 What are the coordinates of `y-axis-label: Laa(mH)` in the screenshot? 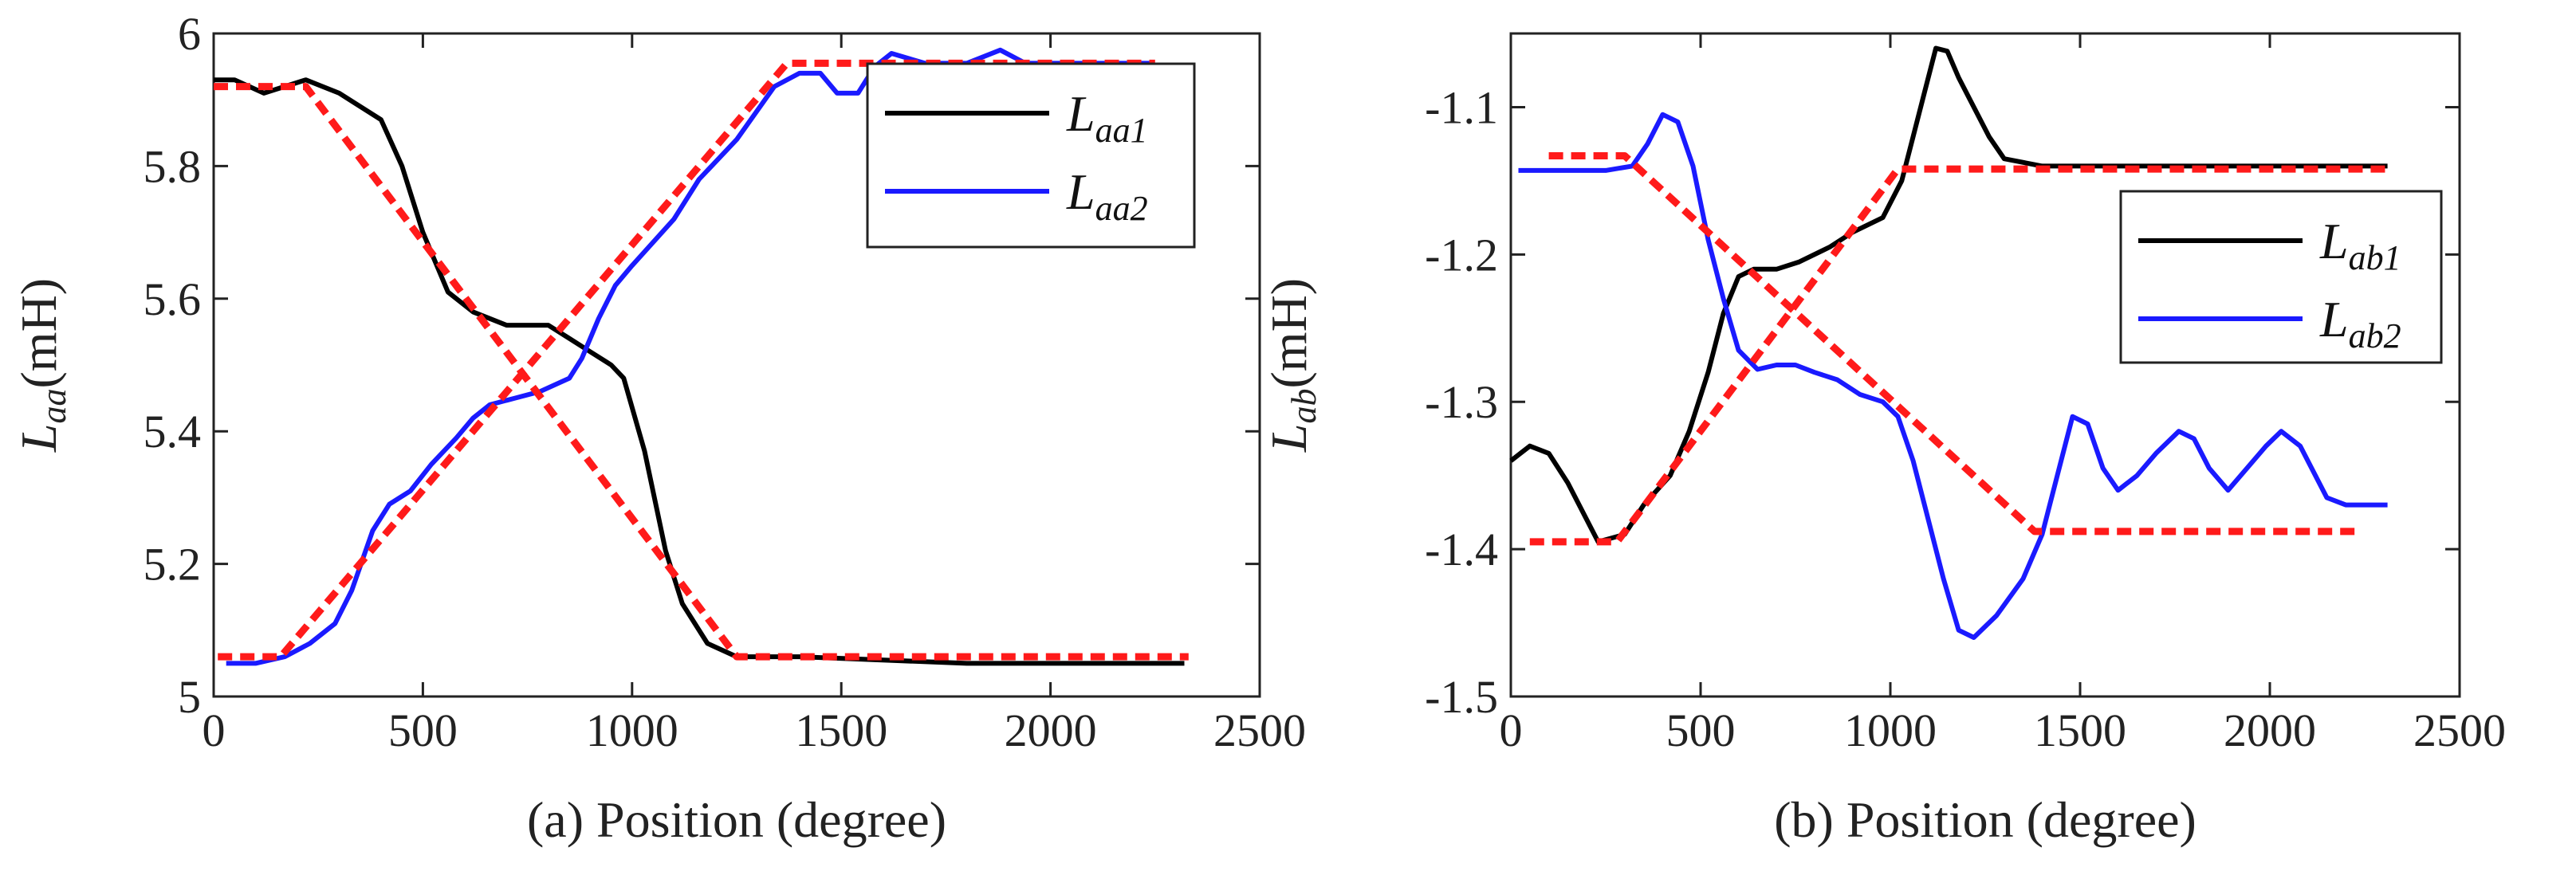 It's located at (42, 365).